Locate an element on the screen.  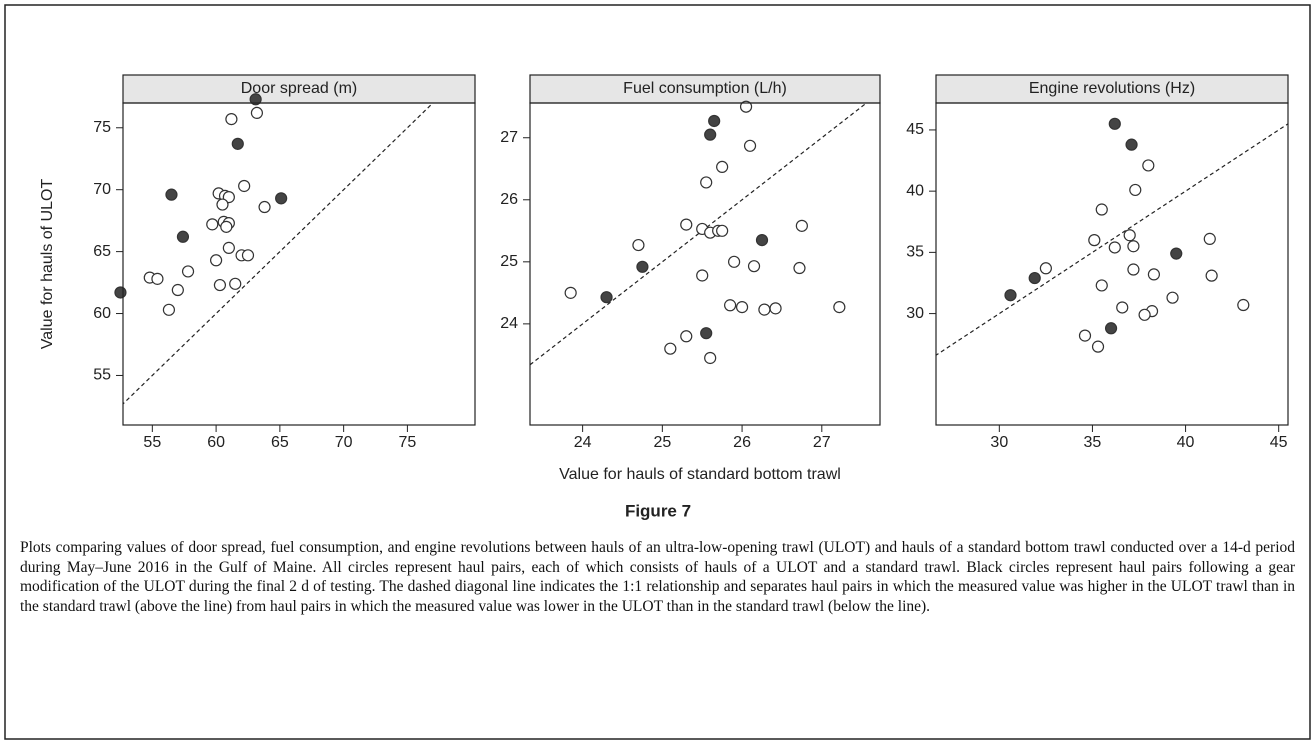
y-tick-label: 40 is located at coordinates (915, 190).